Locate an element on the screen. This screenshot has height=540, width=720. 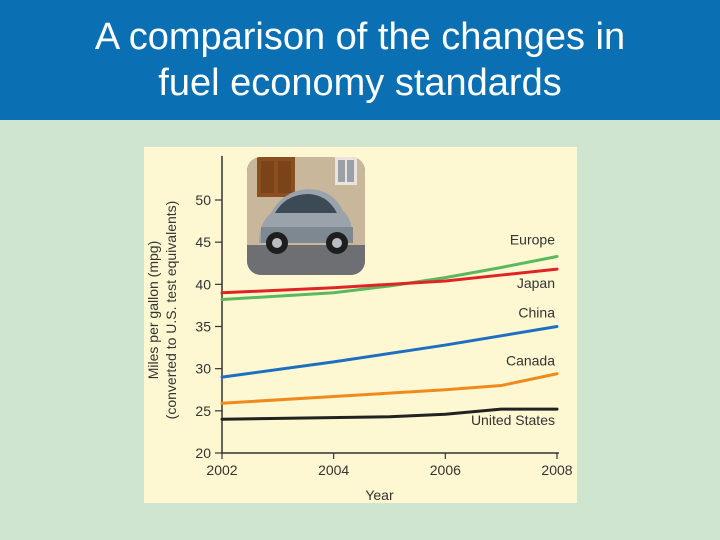
series-label-china: China is located at coordinates (536, 313).